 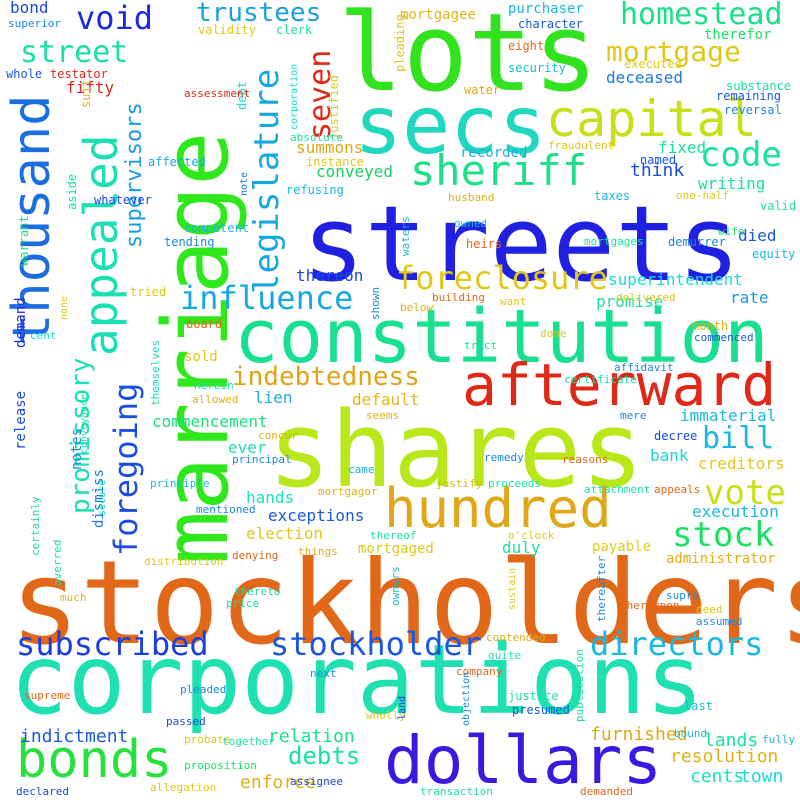 What do you see at coordinates (94, 760) in the screenshot?
I see `word: bonds` at bounding box center [94, 760].